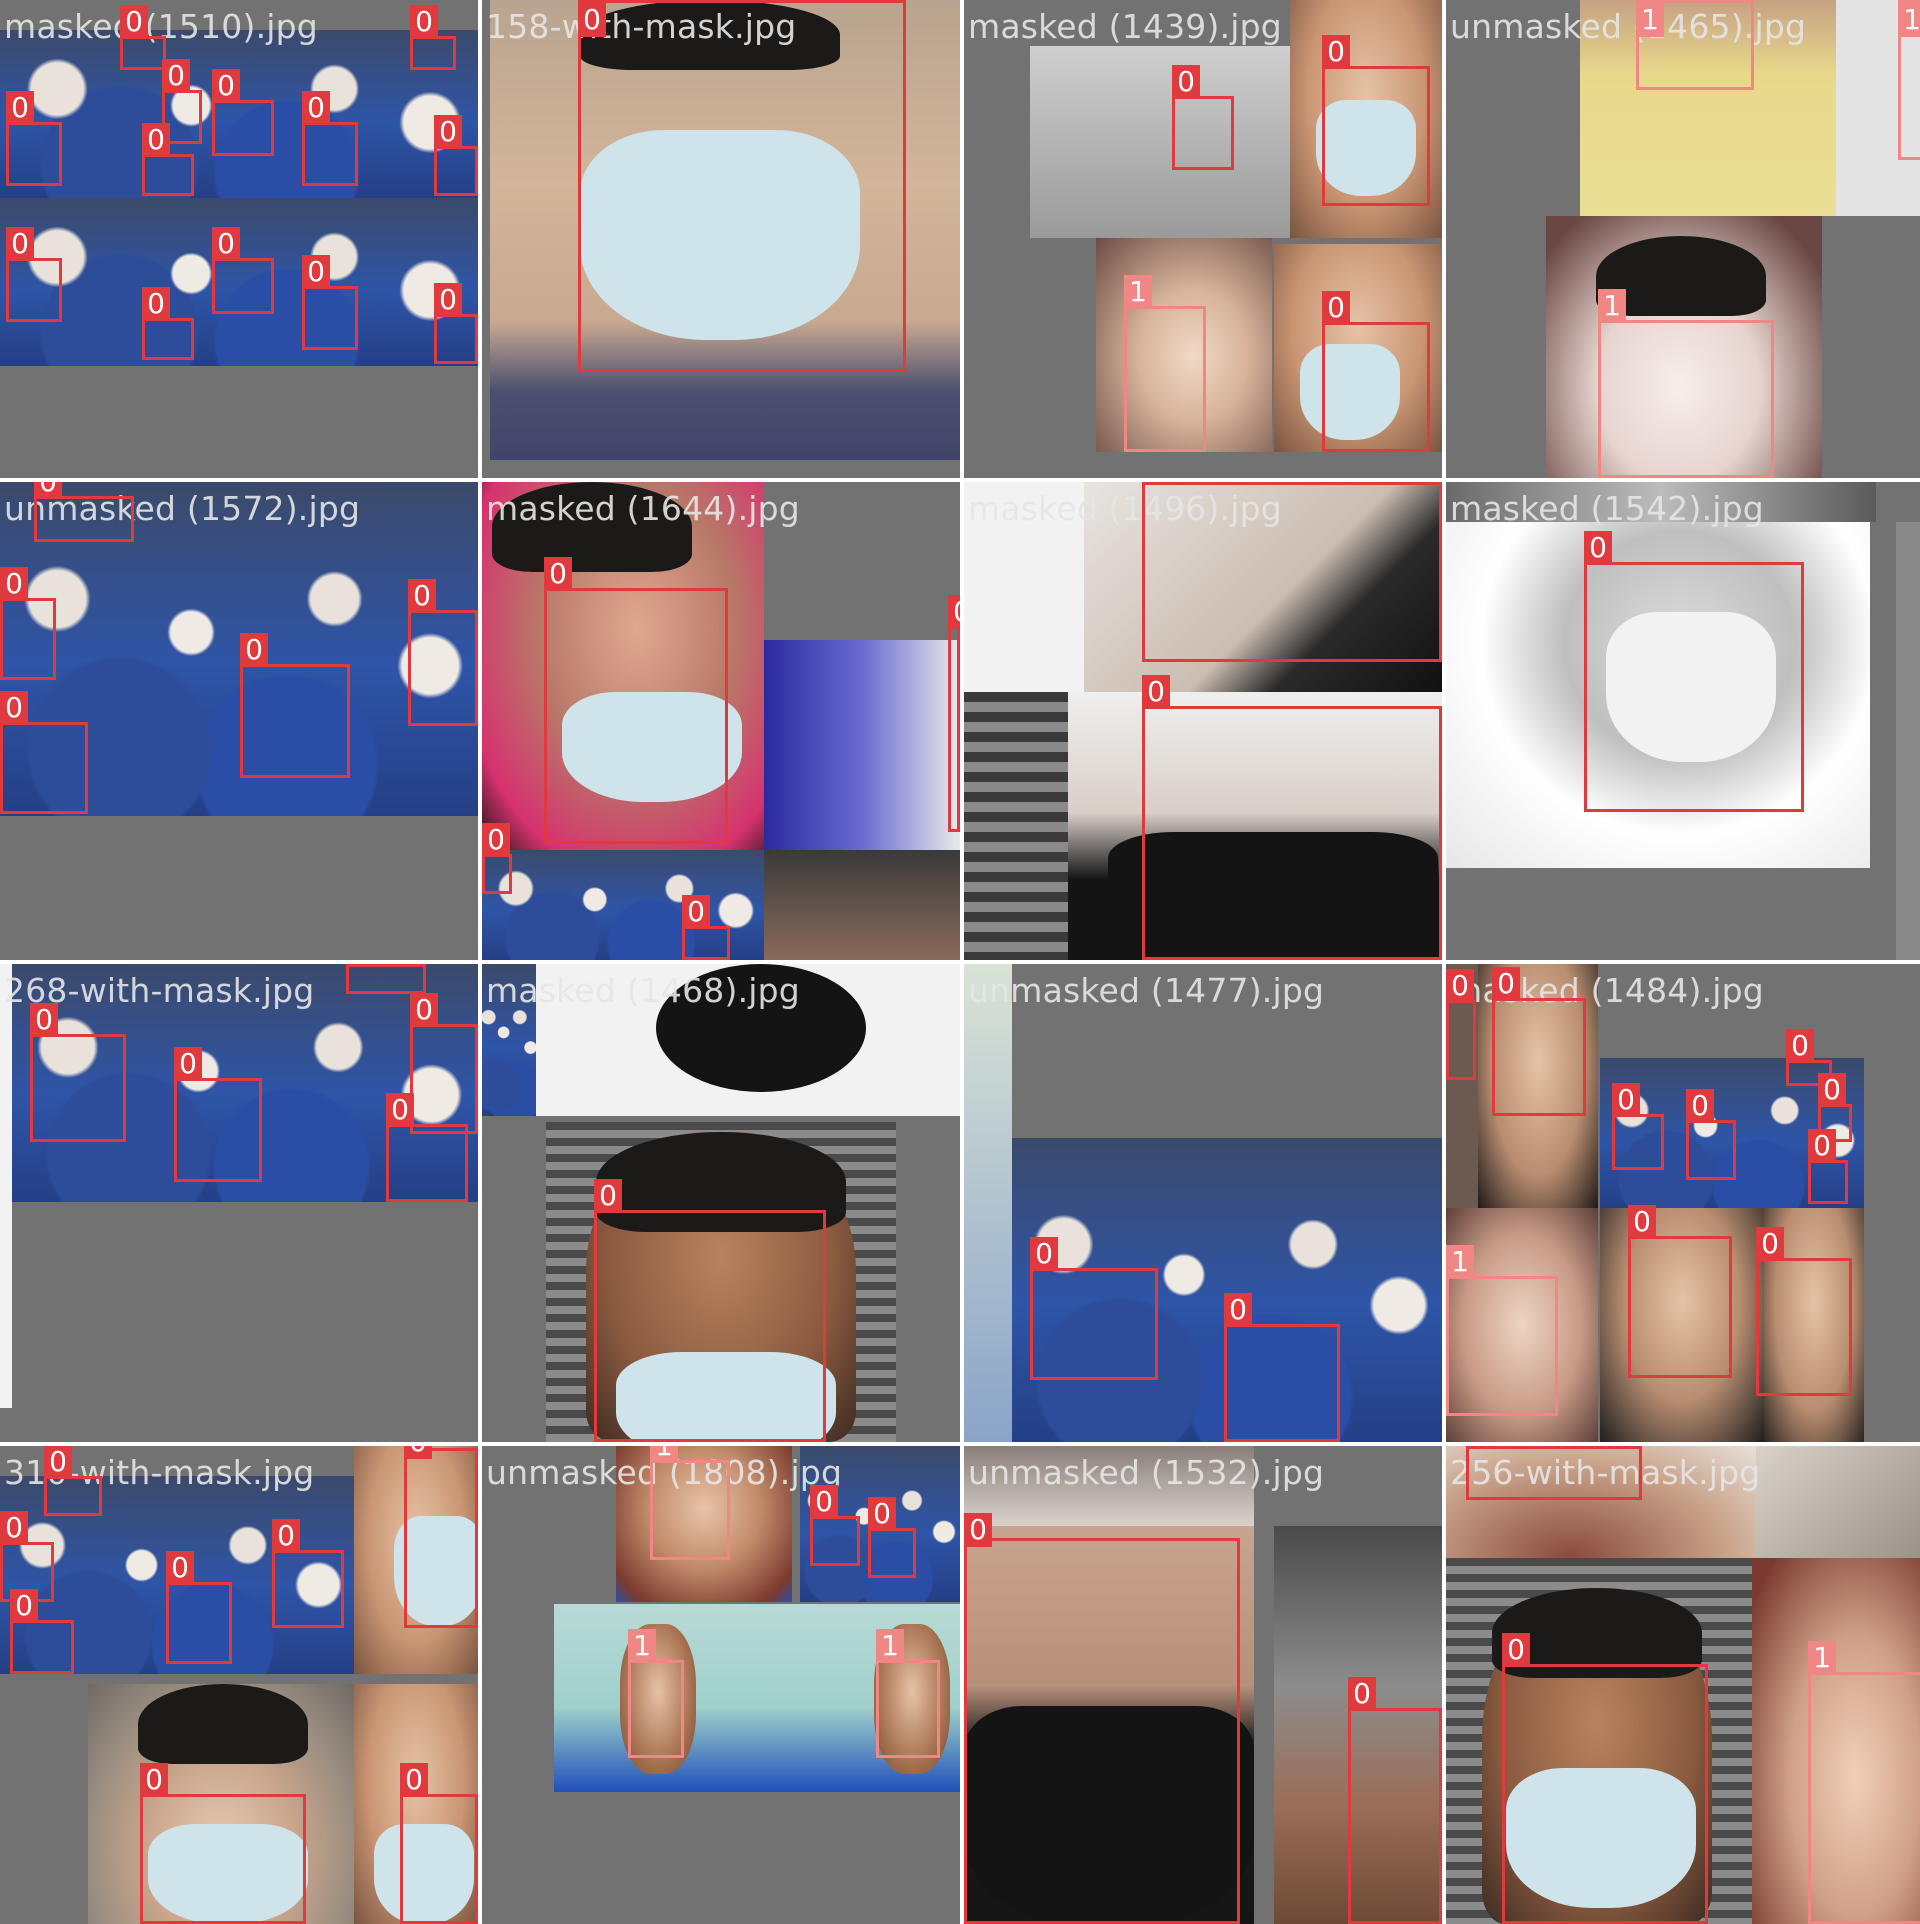 Image resolution: width=1920 pixels, height=1924 pixels. I want to click on photo-strip, so click(1661, 502).